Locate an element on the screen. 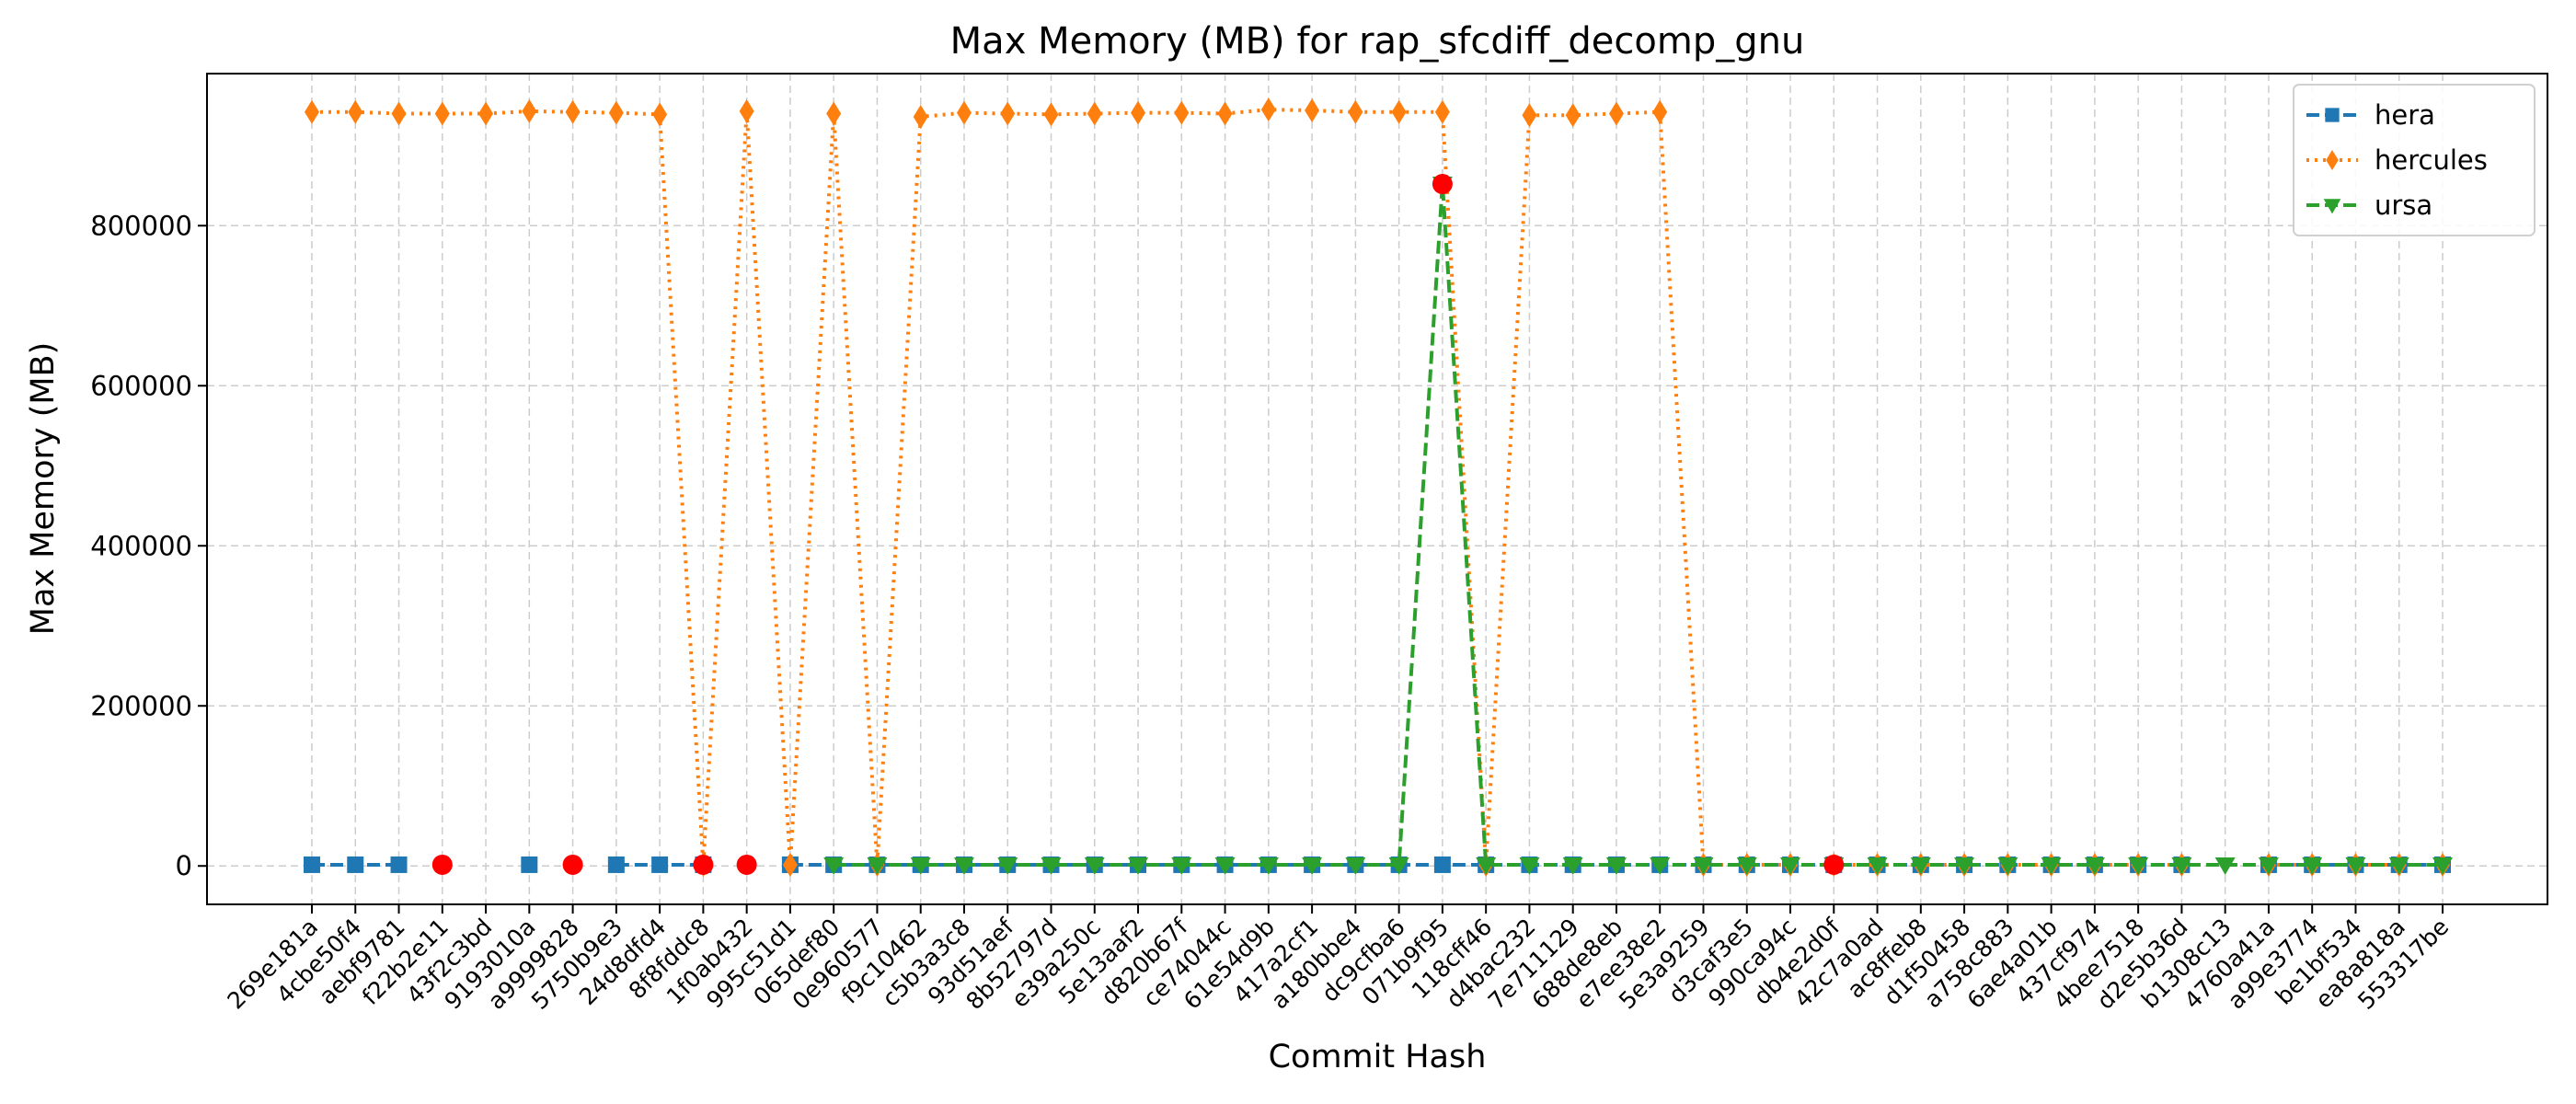 This screenshot has width=2576, height=1104. y-axis-ticks: 0 200000 400000 600000 800000 is located at coordinates (148, 545).